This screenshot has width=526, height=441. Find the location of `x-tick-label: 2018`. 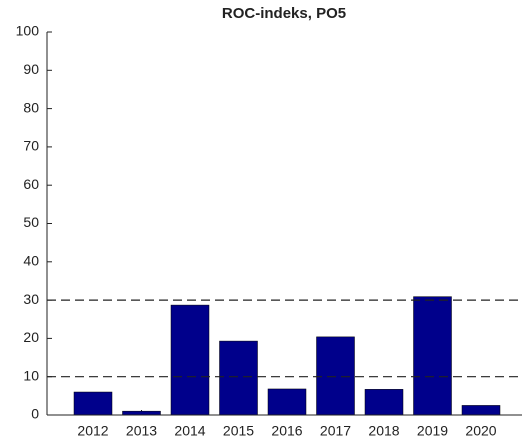

x-tick-label: 2018 is located at coordinates (383, 431).